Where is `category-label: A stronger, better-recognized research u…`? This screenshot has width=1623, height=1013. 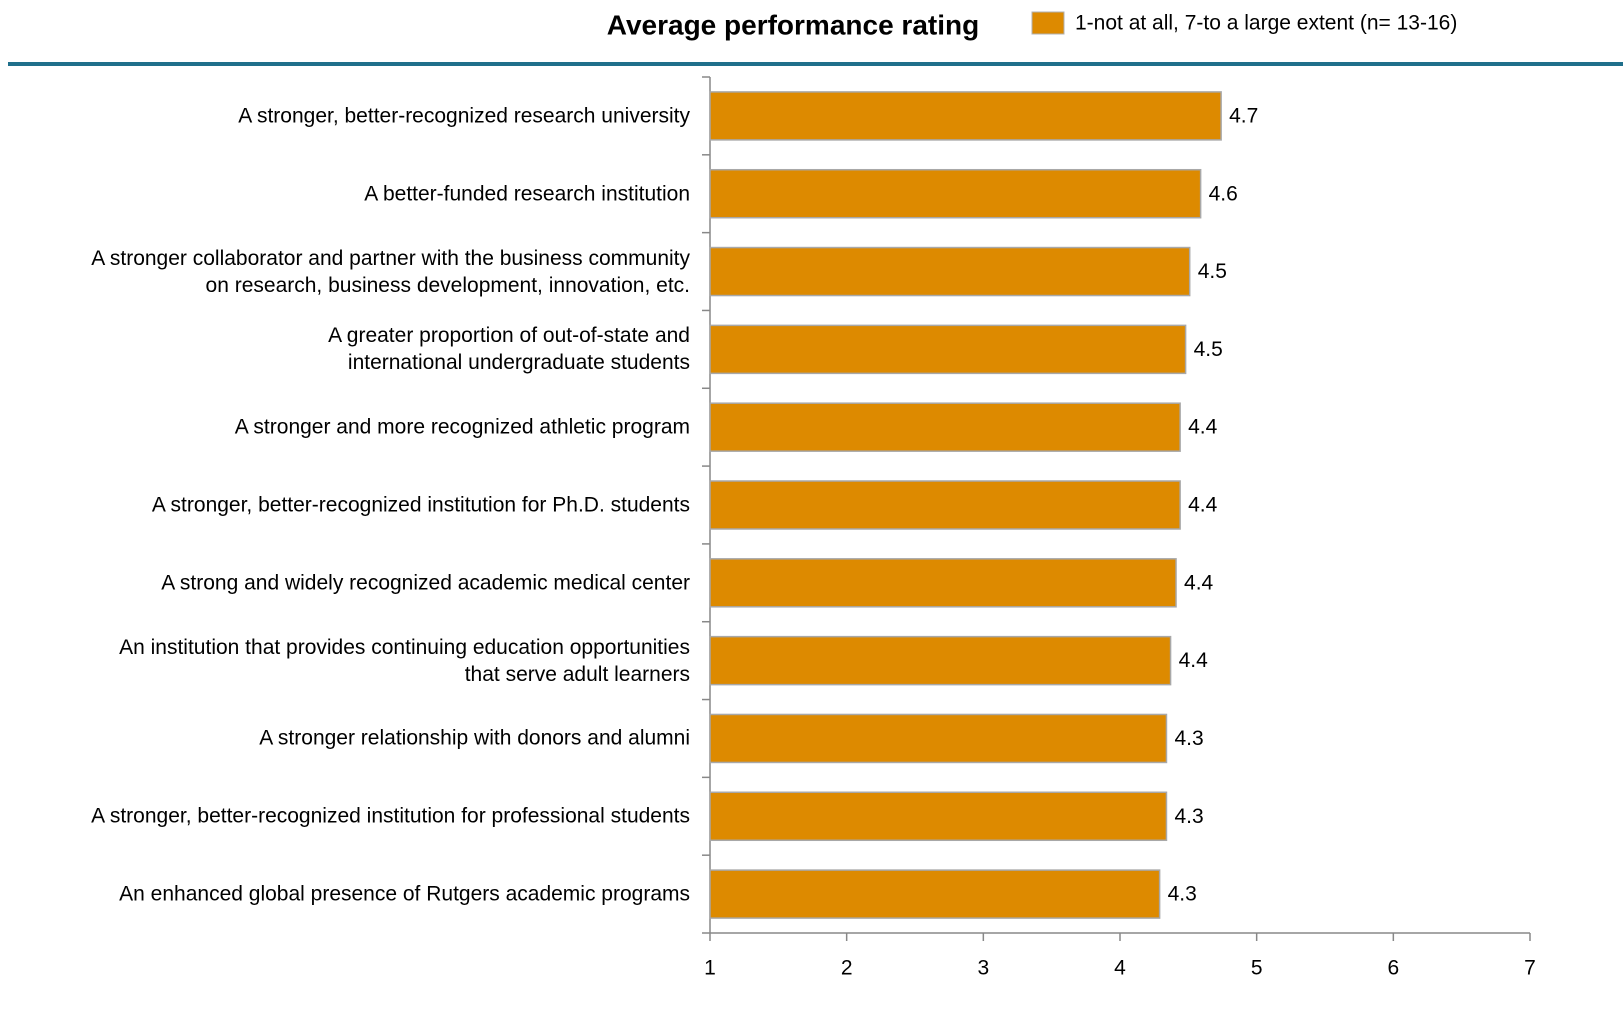 category-label: A stronger, better-recognized research u… is located at coordinates (464, 116).